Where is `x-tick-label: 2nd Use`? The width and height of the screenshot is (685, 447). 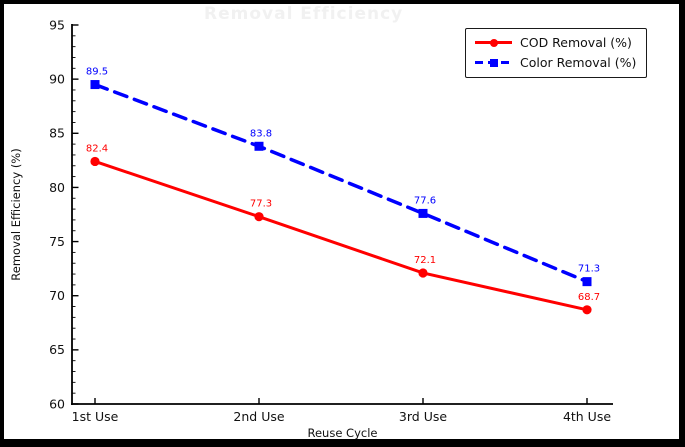
x-tick-label: 2nd Use is located at coordinates (258, 416).